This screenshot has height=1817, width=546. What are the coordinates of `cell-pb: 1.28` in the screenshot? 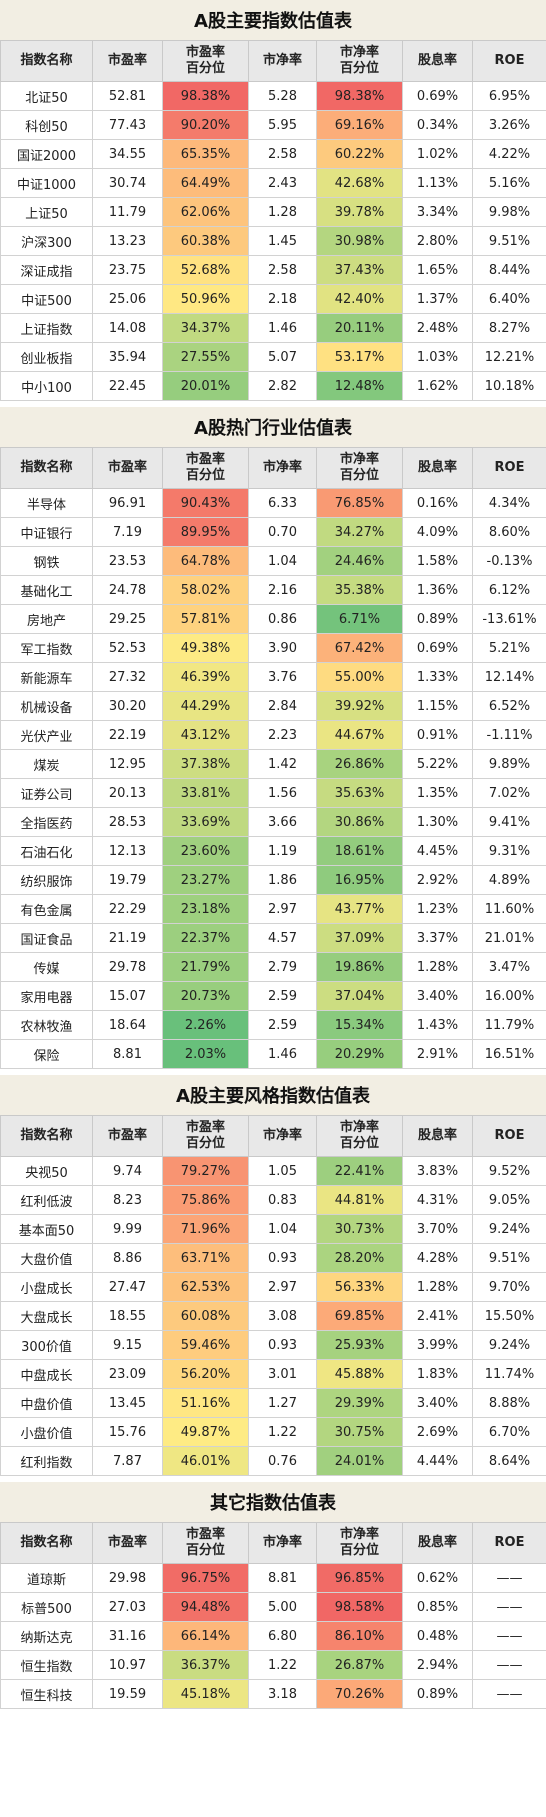 It's located at (282, 212).